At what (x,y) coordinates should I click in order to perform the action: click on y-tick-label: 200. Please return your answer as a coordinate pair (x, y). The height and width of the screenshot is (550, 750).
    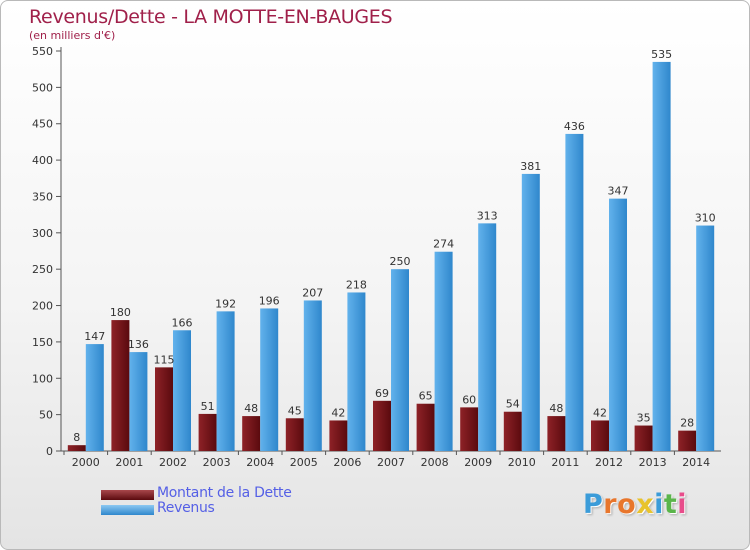
    Looking at the image, I should click on (42, 306).